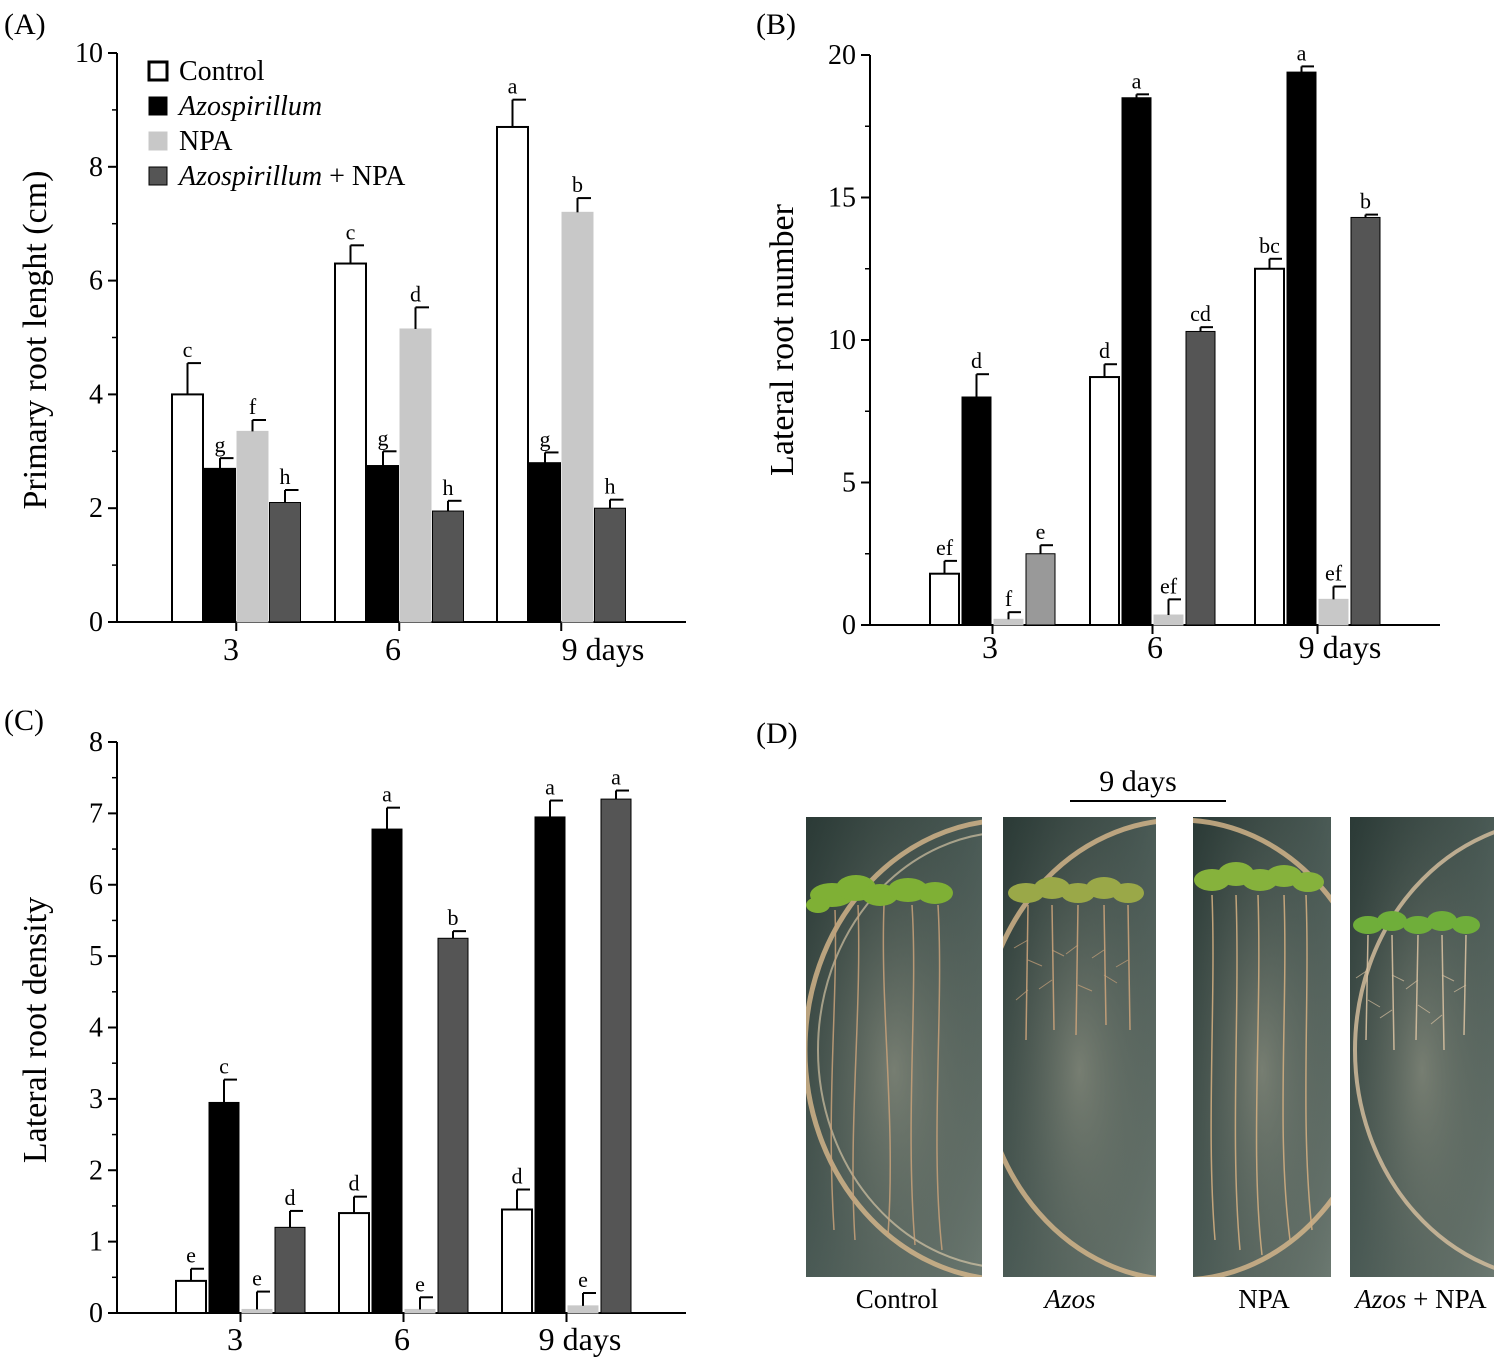 Image resolution: width=1504 pixels, height=1367 pixels. Describe the element at coordinates (1262, 1047) in the screenshot. I see `photo-npa` at that location.